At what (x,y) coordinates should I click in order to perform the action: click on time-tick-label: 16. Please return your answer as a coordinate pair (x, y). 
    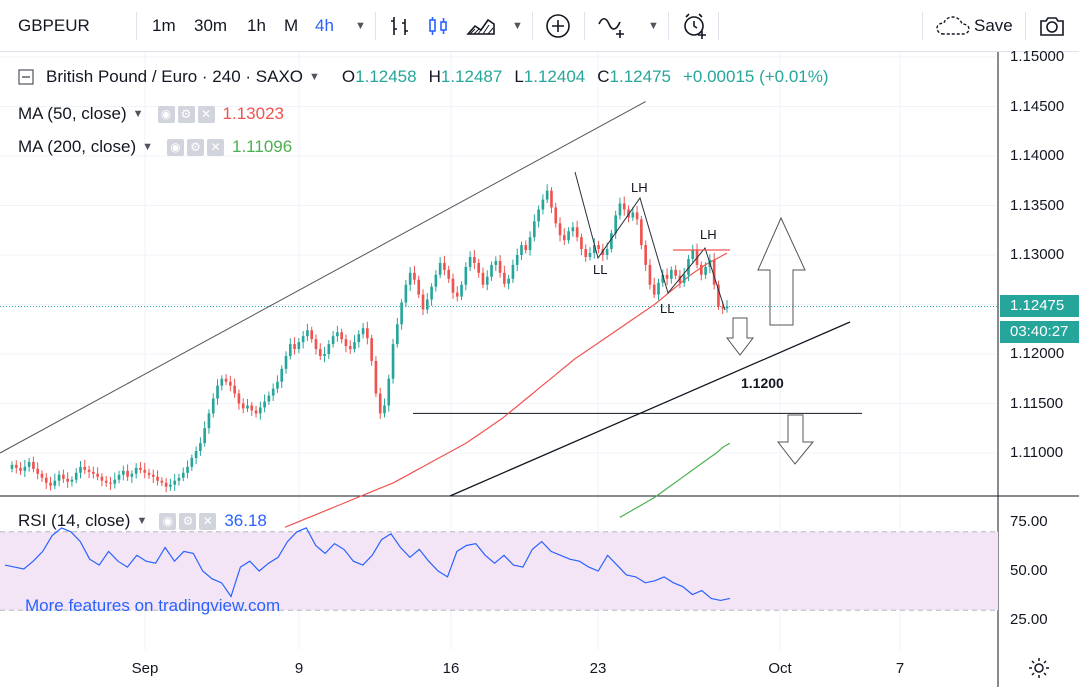
    Looking at the image, I should click on (451, 668).